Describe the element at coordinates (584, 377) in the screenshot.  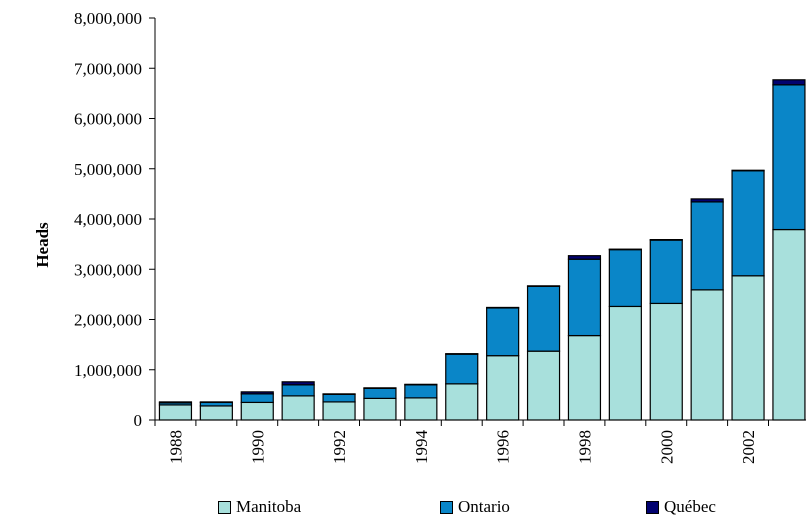
I see `bar-segment-manitoba-1998` at that location.